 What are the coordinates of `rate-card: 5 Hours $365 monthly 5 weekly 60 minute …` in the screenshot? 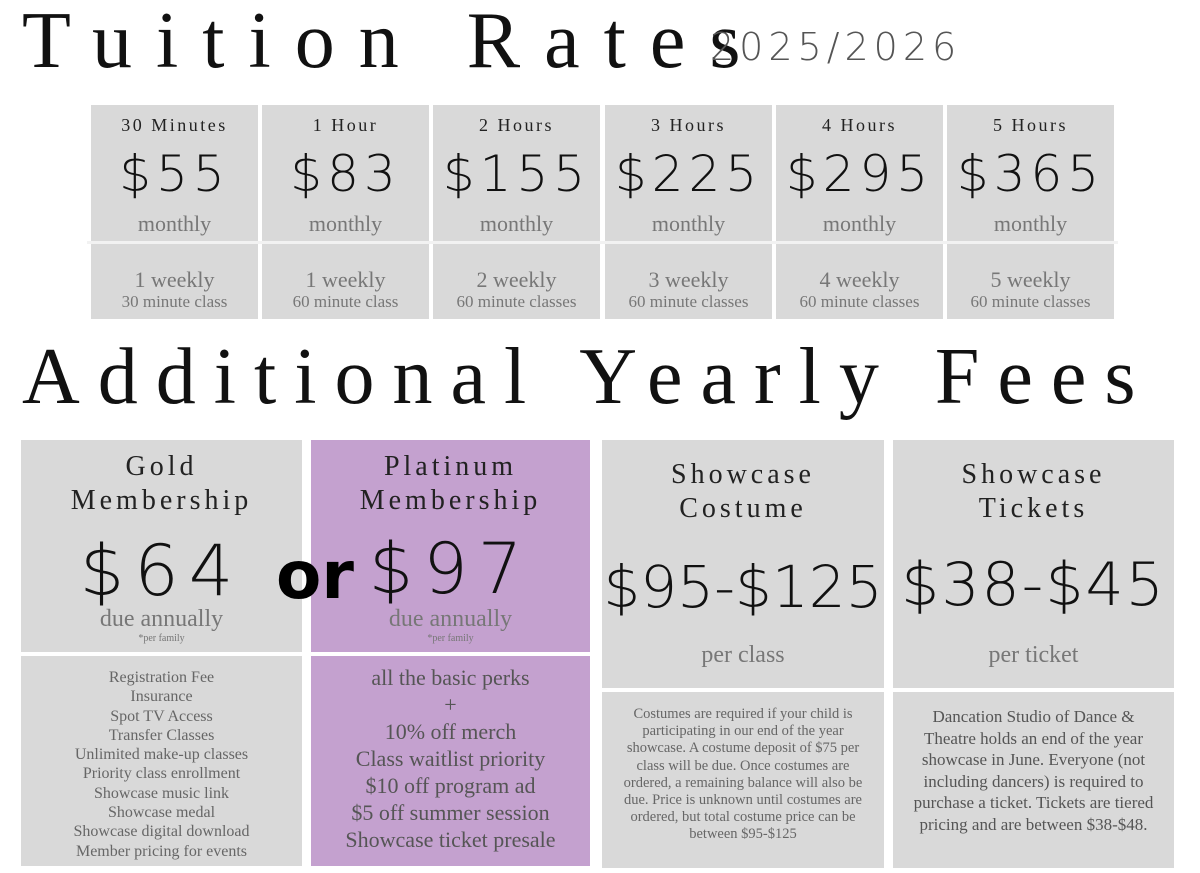 It's located at (1030, 212).